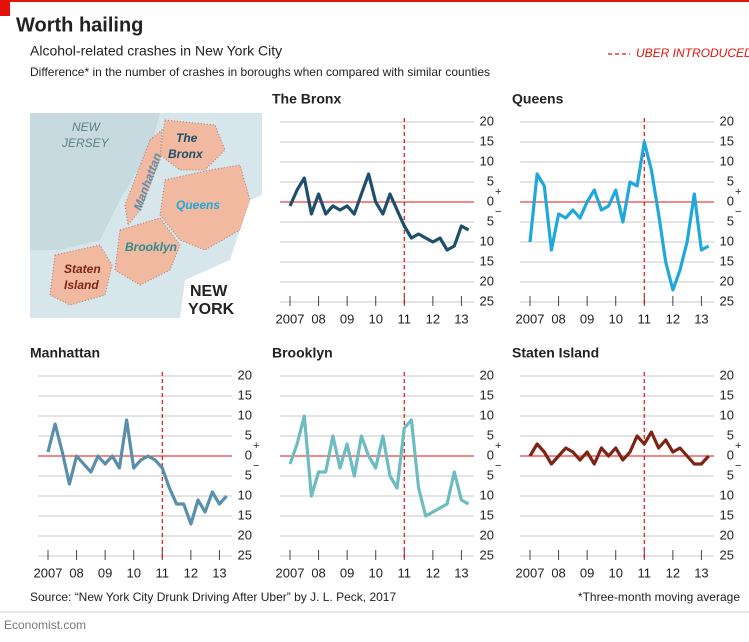  Describe the element at coordinates (81, 285) in the screenshot. I see `map-label: Island` at that location.